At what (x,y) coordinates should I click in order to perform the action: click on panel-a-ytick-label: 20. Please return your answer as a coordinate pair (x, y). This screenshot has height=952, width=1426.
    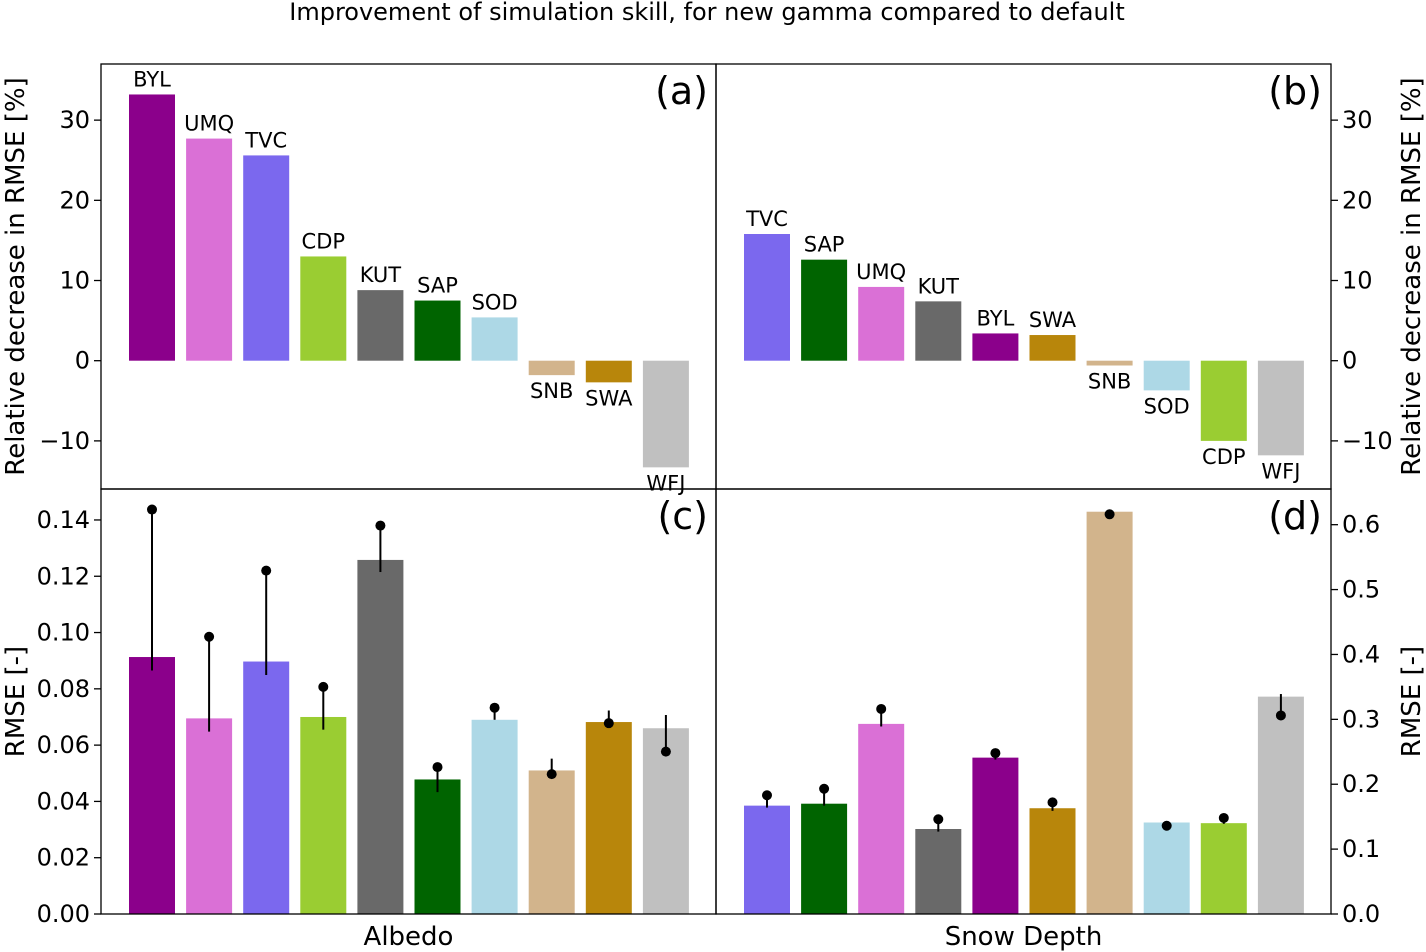
    Looking at the image, I should click on (74, 200).